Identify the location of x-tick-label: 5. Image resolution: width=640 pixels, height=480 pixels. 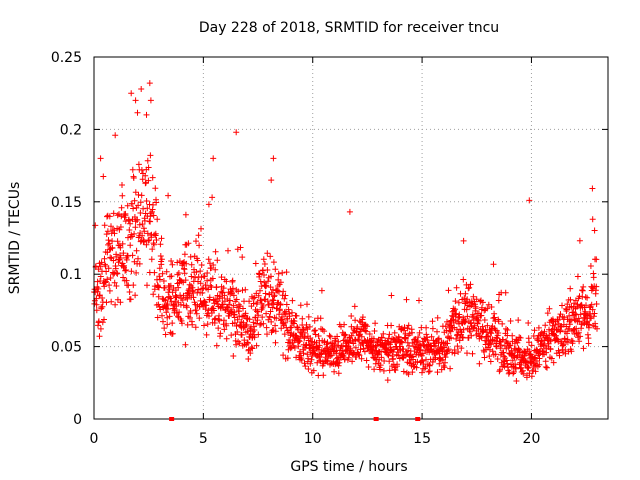
(203, 439).